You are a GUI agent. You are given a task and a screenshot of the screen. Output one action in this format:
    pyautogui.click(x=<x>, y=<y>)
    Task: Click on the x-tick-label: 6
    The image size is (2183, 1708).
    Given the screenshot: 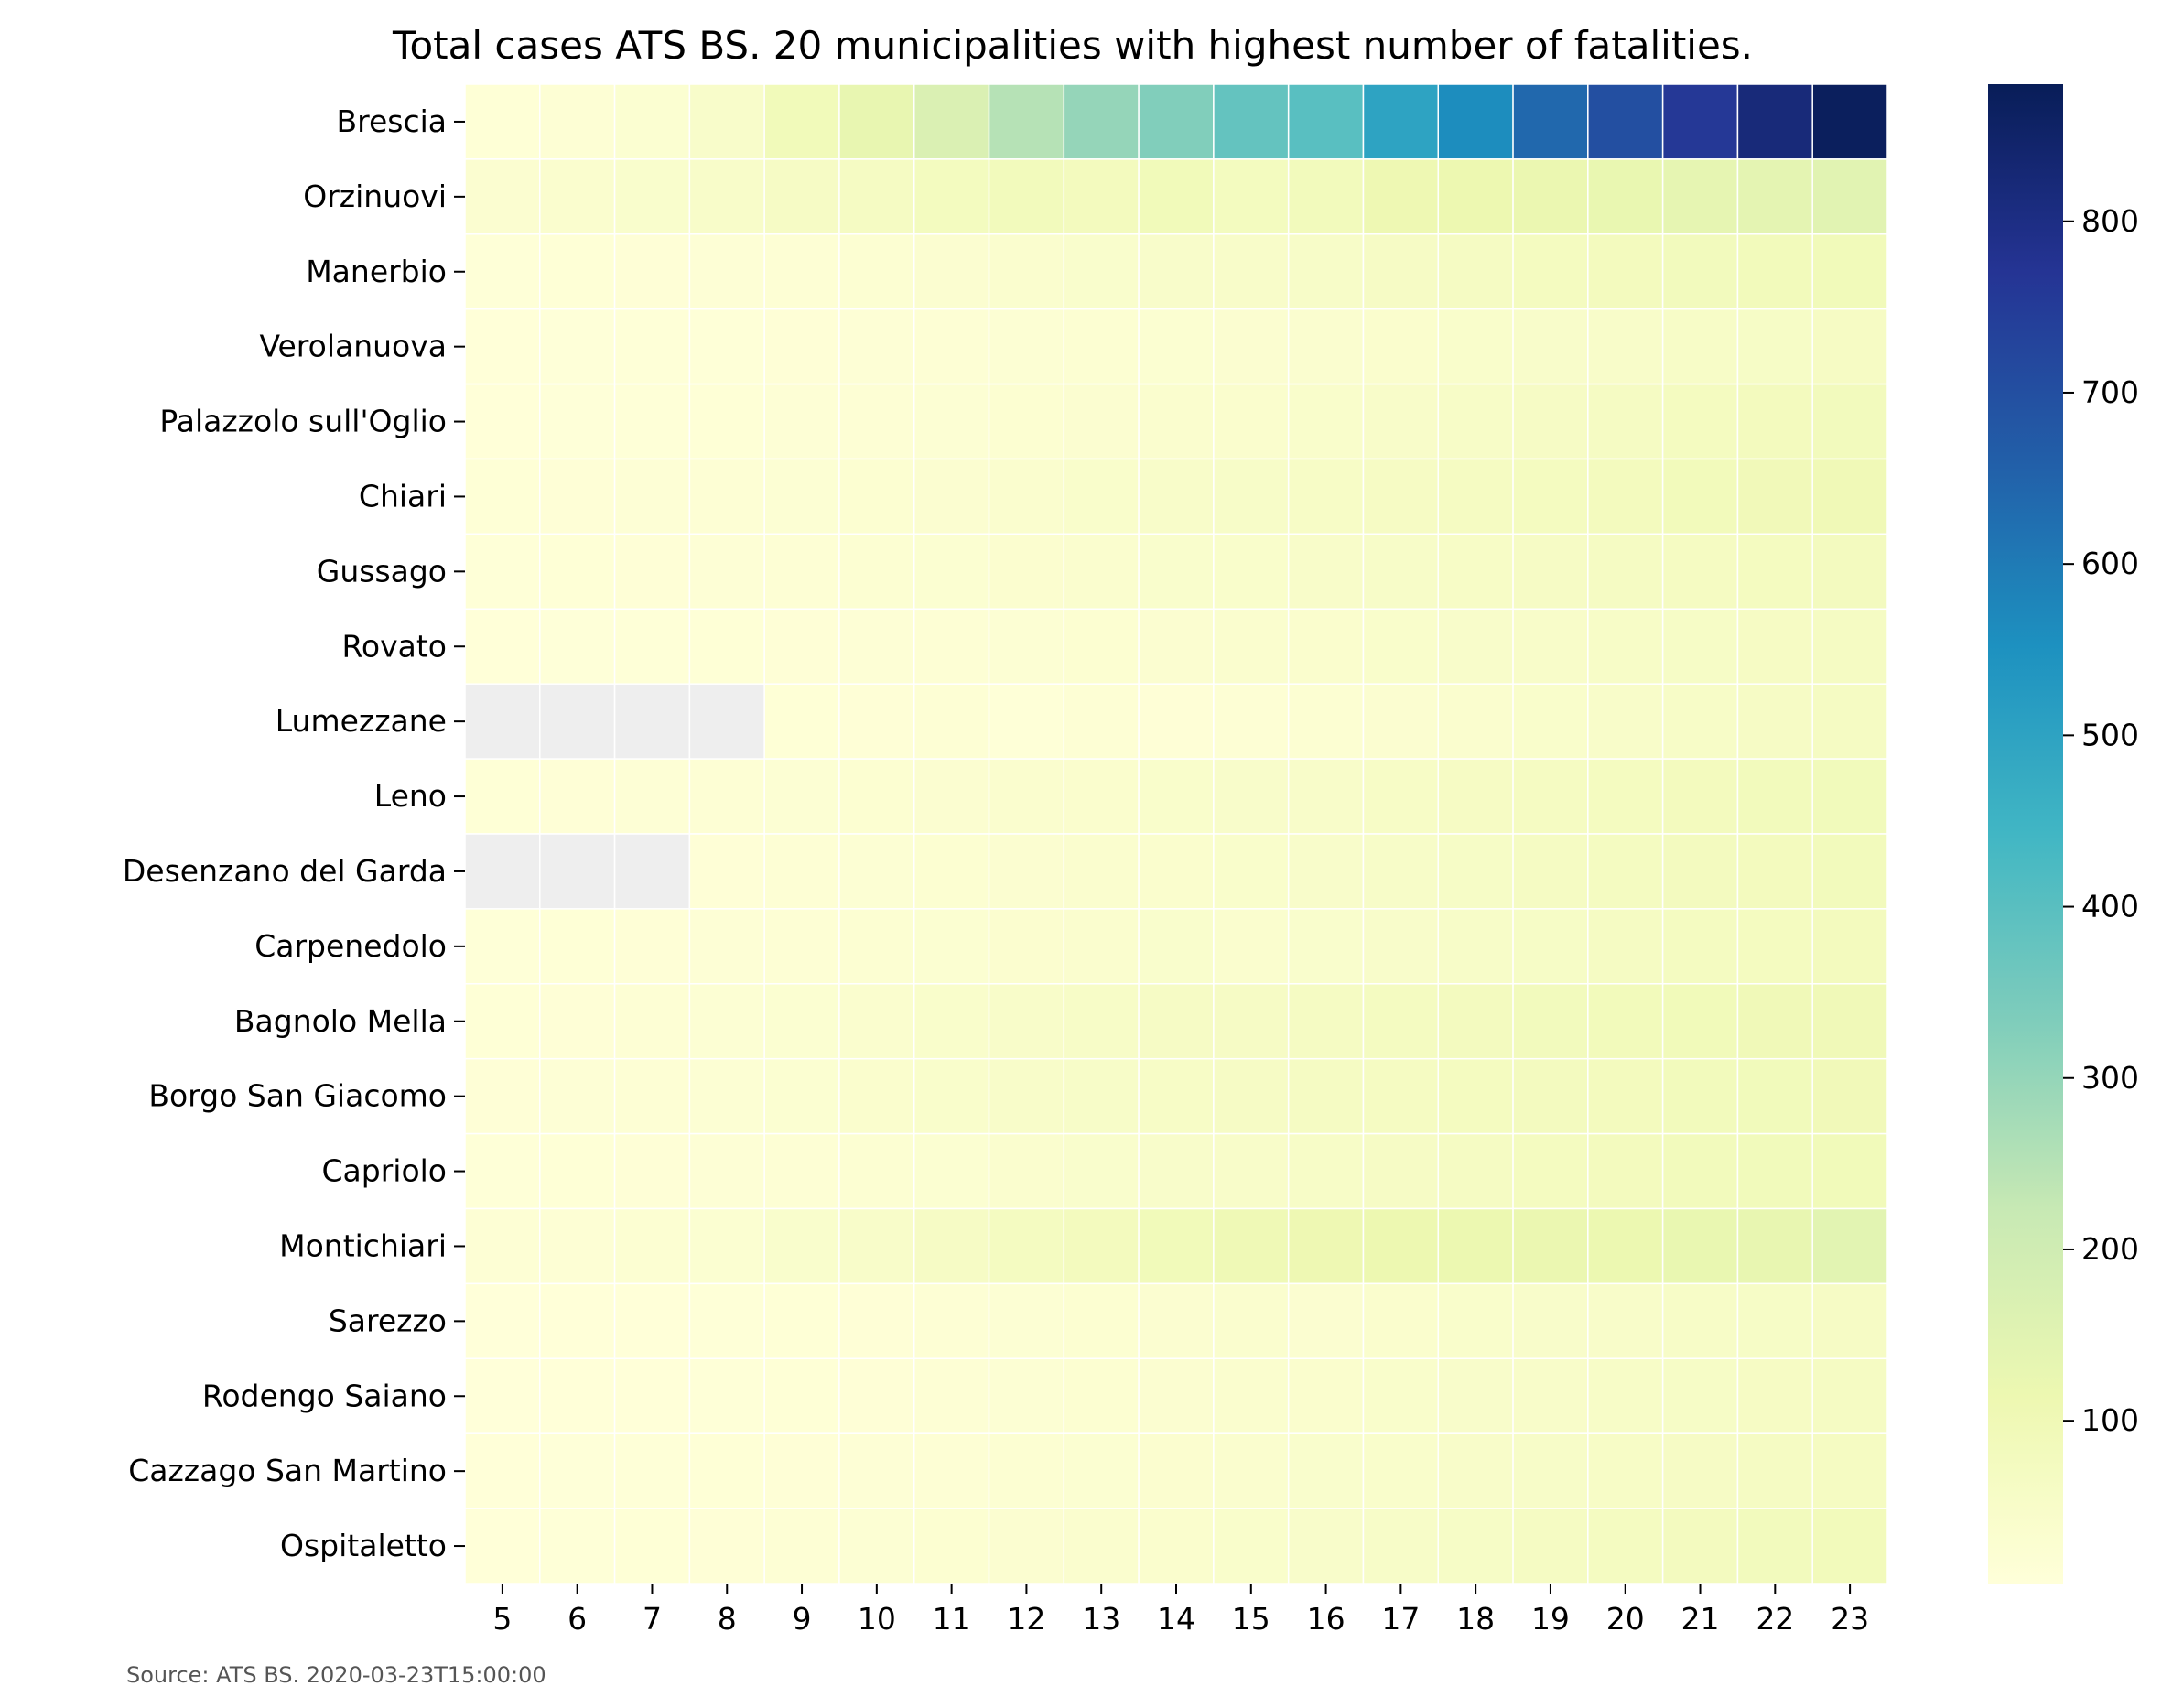 What is the action you would take?
    pyautogui.click(x=577, y=1619)
    